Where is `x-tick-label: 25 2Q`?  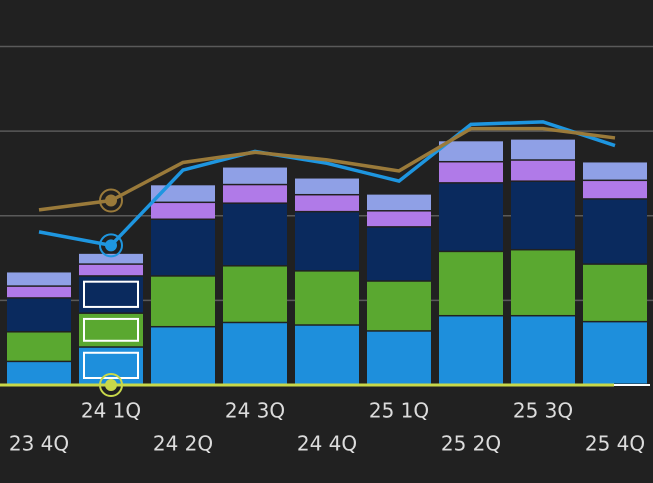
x-tick-label: 25 2Q is located at coordinates (471, 444).